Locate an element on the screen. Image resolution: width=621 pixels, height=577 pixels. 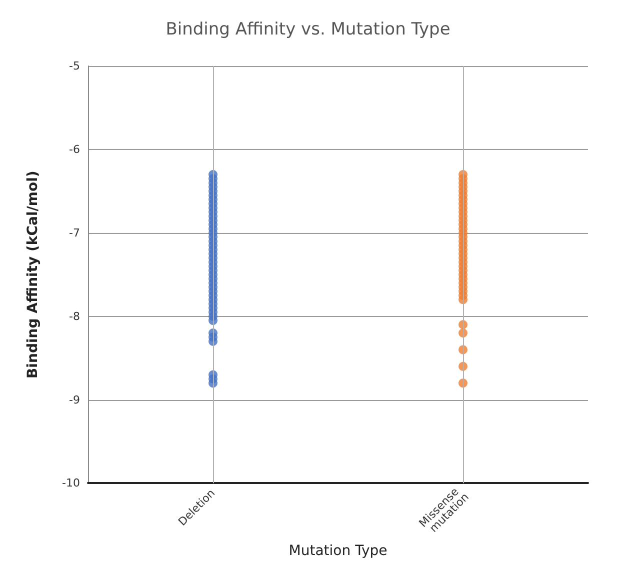
y-axis-title: Binding Affinity (kCal/mol) is located at coordinates (33, 274).